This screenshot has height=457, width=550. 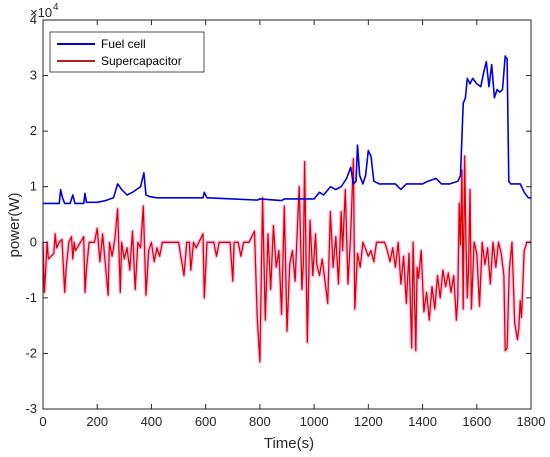 What do you see at coordinates (206, 421) in the screenshot?
I see `x-tick-label: 600` at bounding box center [206, 421].